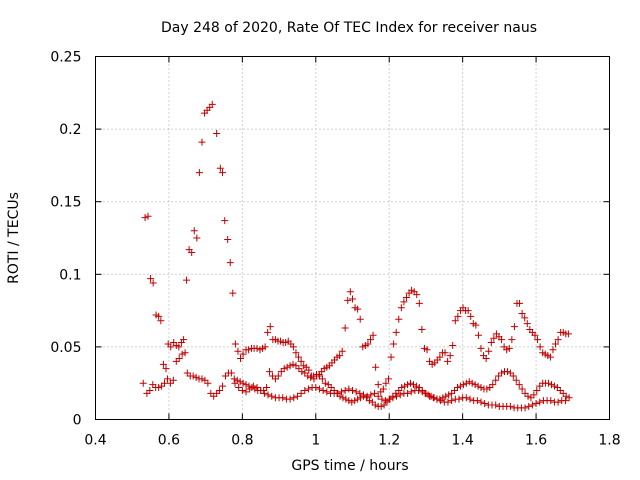 The image size is (640, 480). Describe the element at coordinates (70, 275) in the screenshot. I see `y-tick-label: 0.1` at that location.